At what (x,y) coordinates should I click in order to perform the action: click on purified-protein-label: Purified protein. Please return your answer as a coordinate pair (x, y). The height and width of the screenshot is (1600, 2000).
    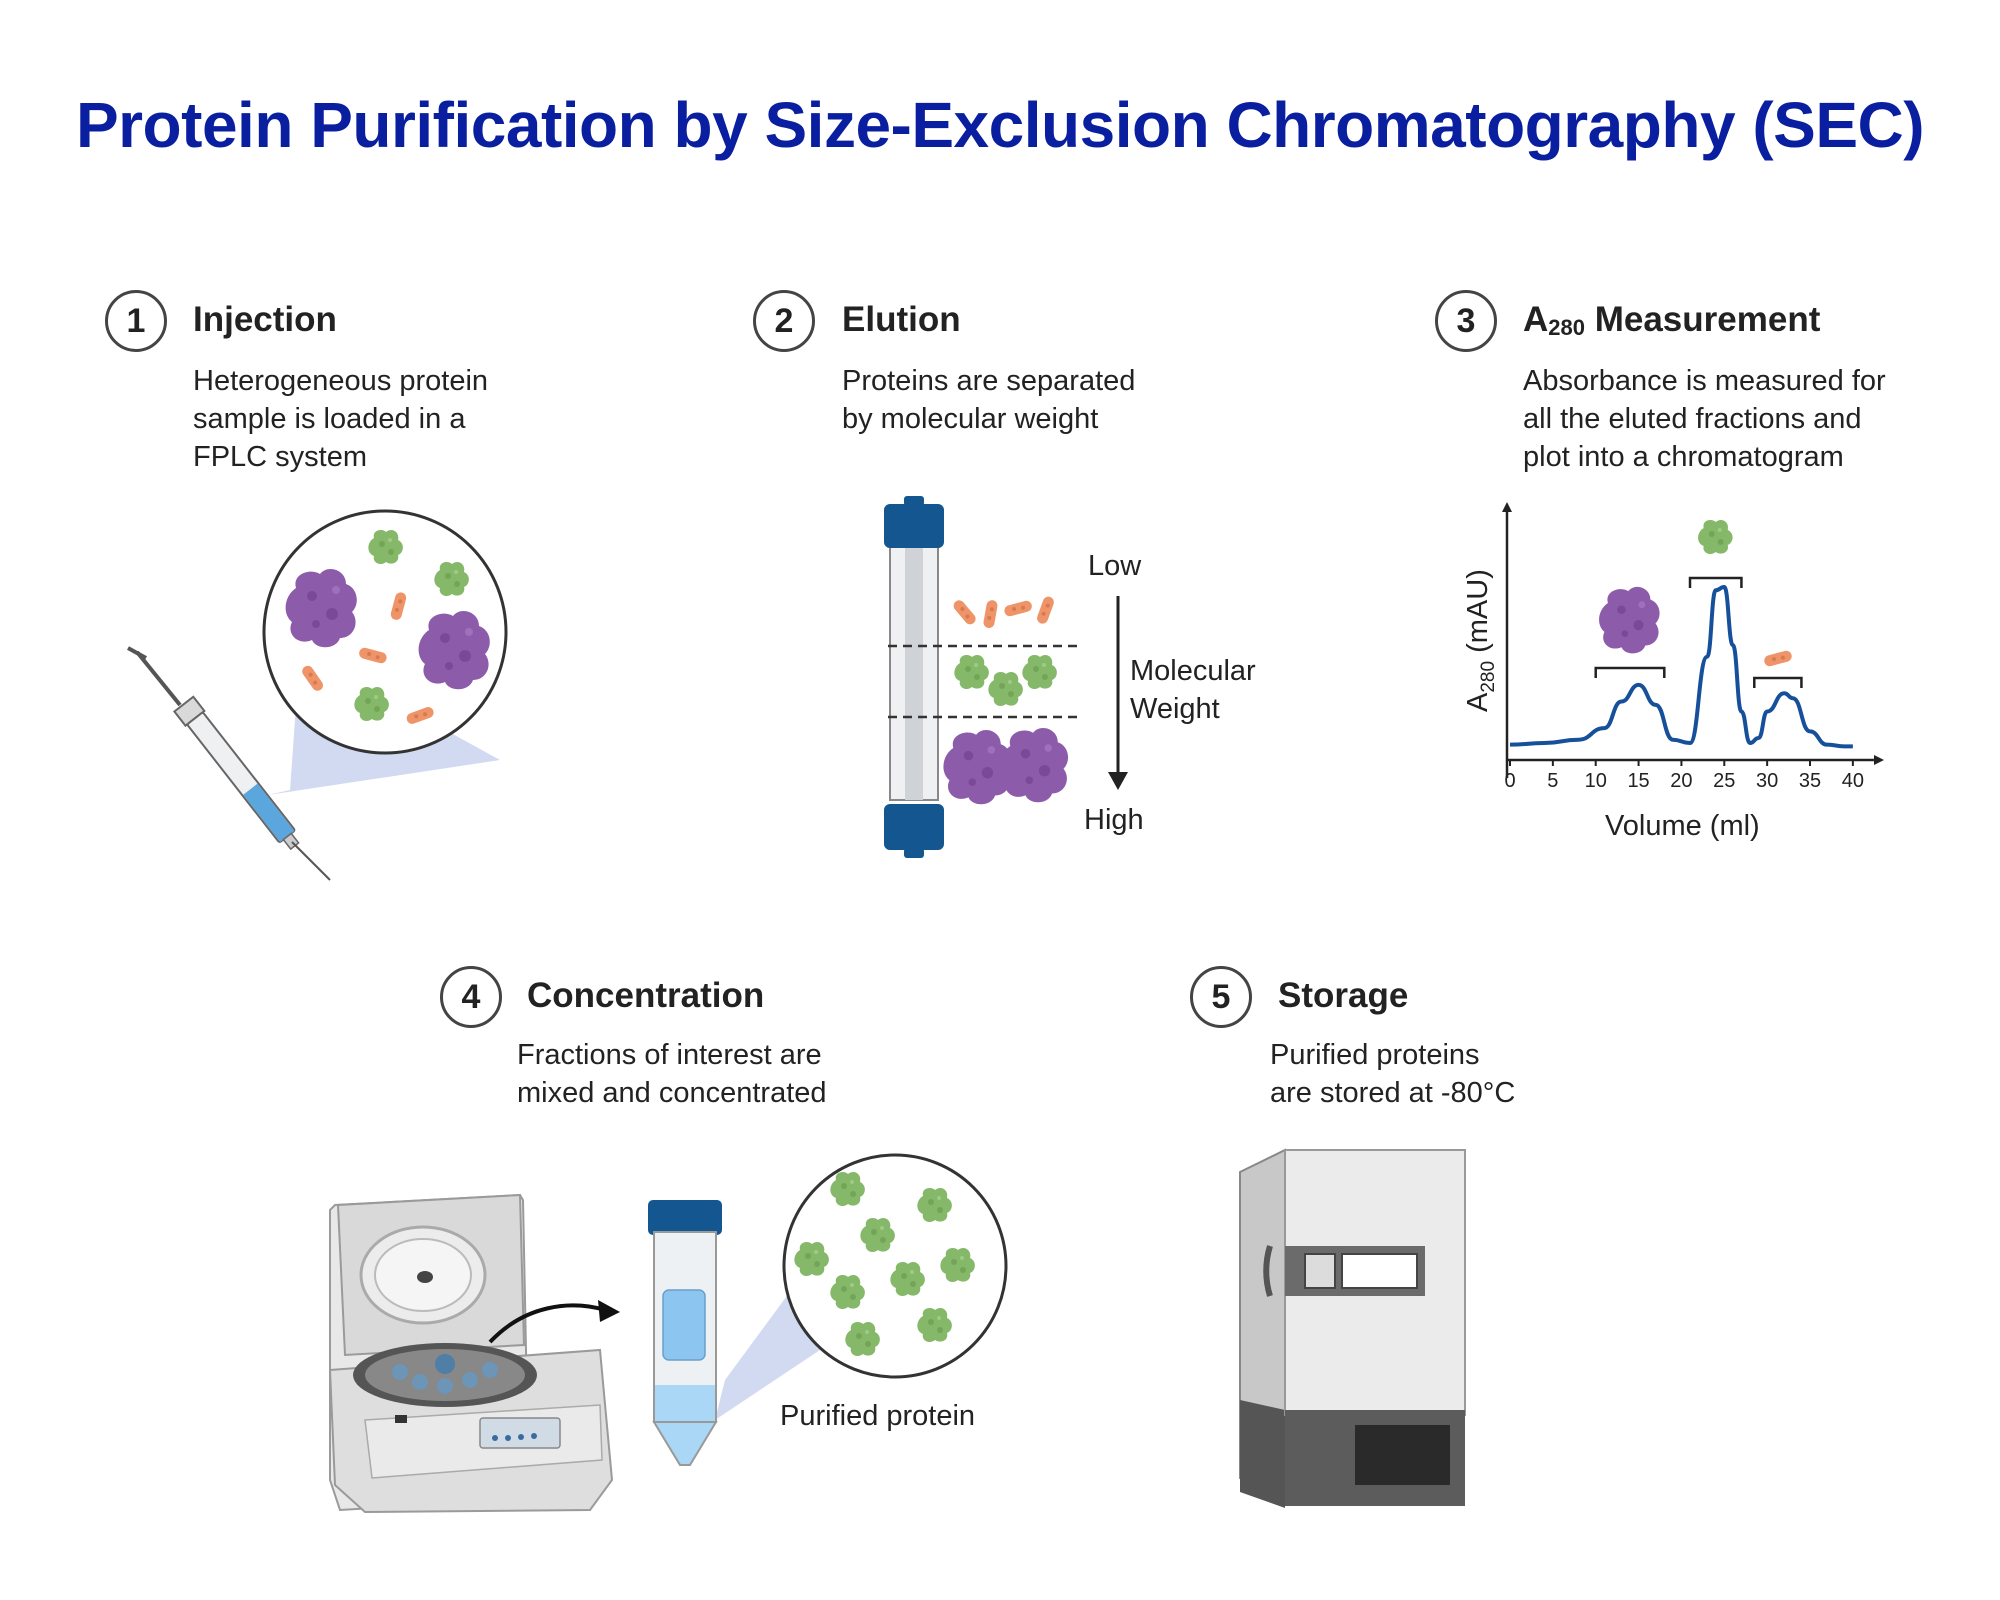
    Looking at the image, I should click on (878, 1416).